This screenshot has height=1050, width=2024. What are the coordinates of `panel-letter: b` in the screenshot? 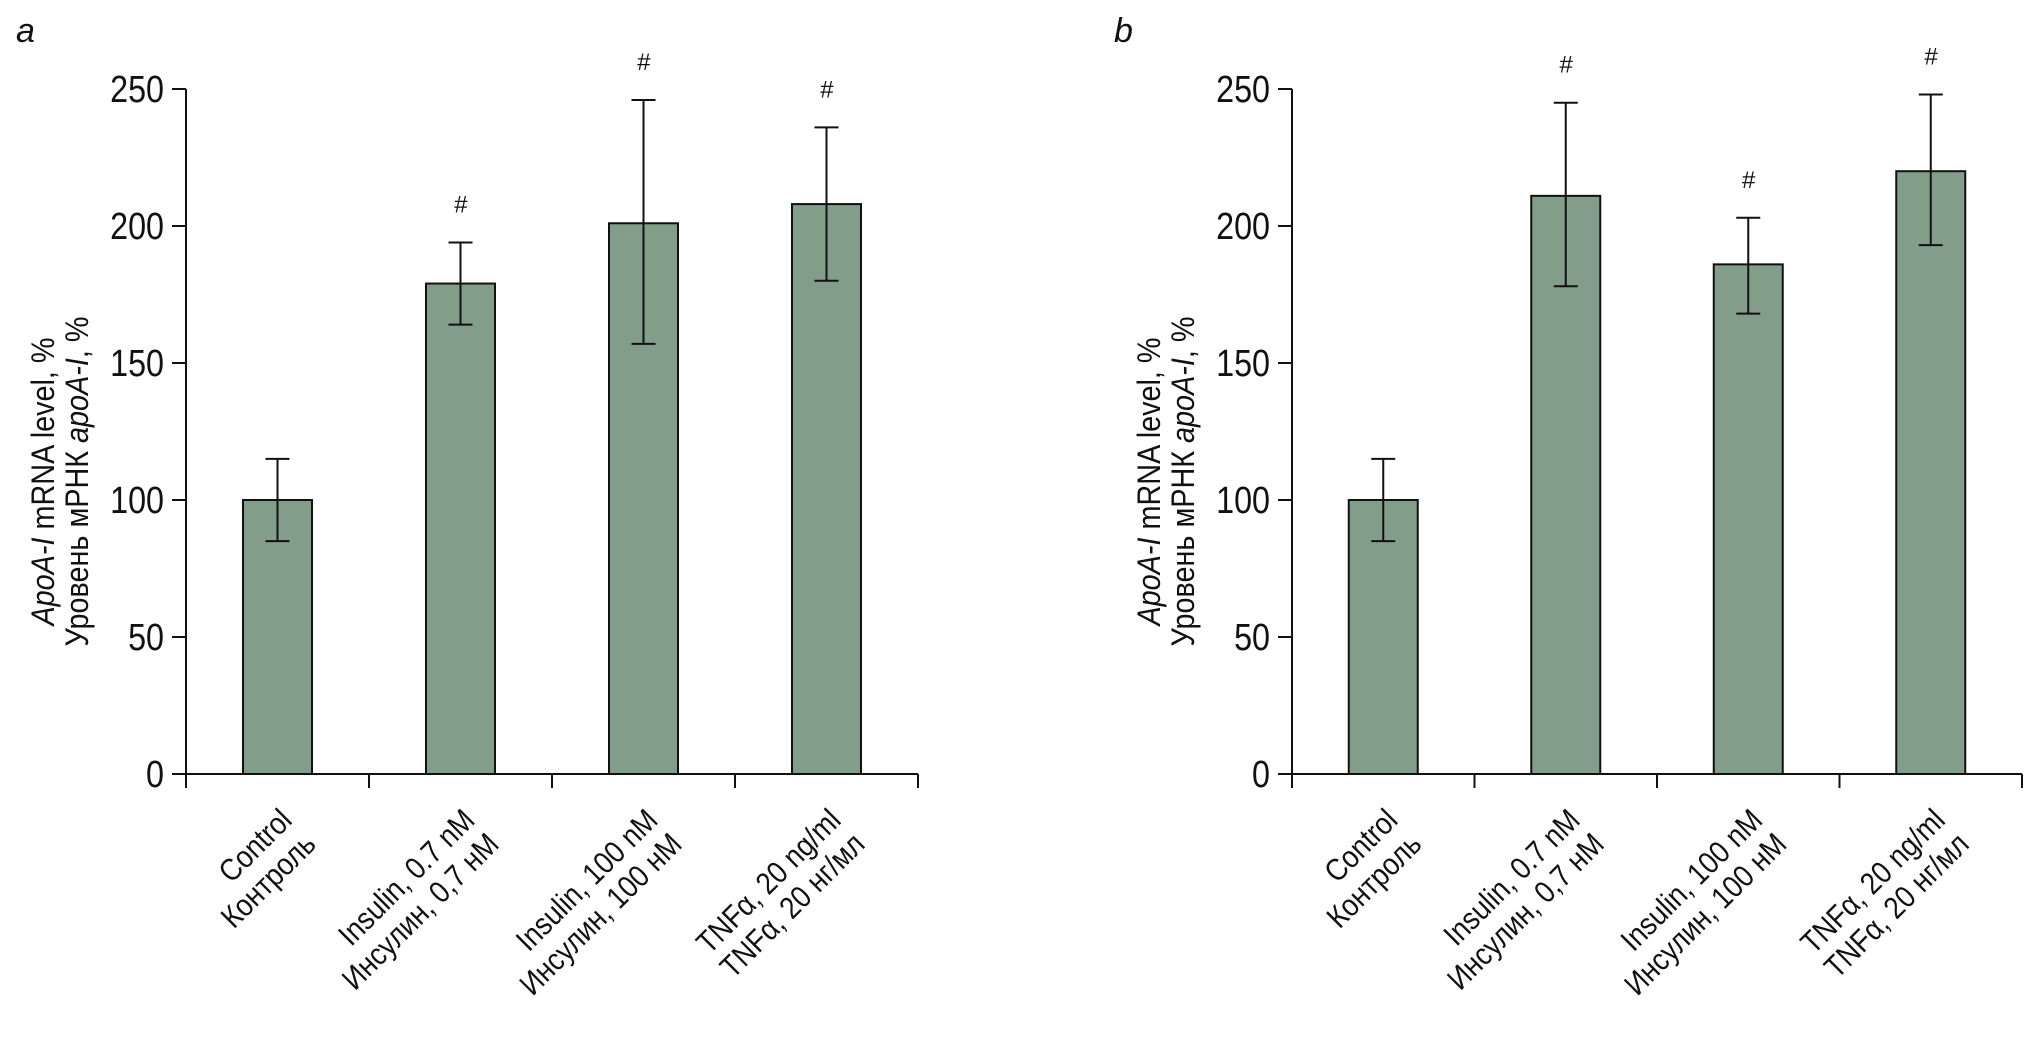 It's located at (1123, 31).